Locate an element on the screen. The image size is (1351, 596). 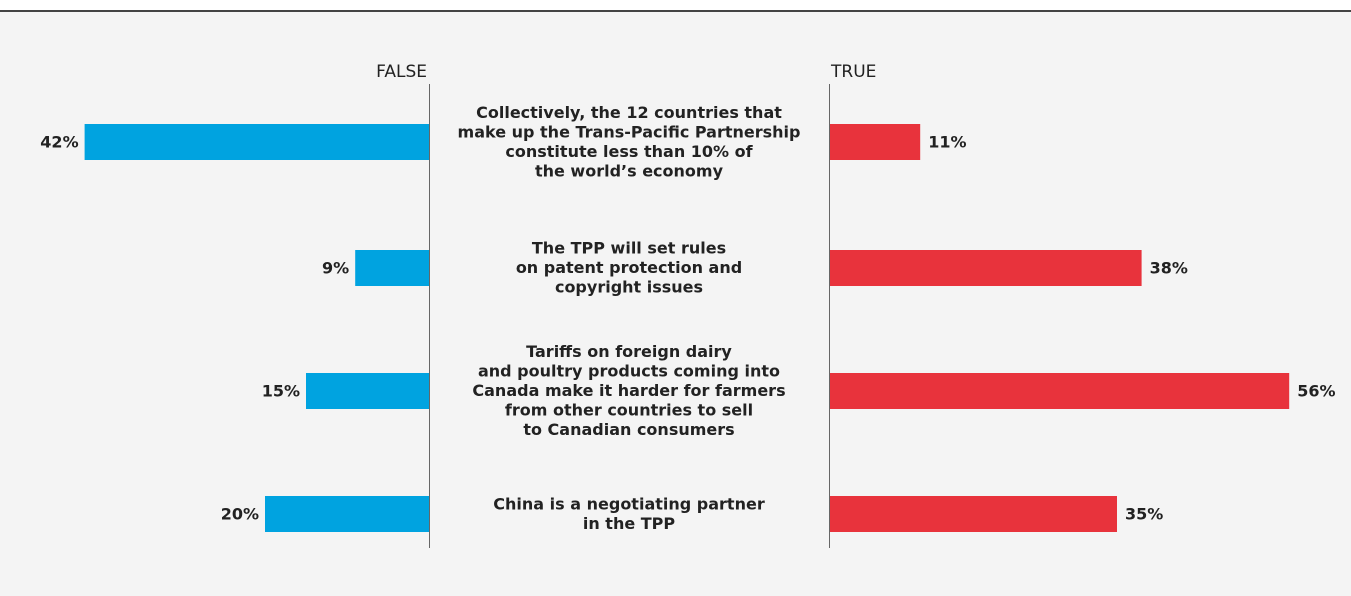
value-label: 56% is located at coordinates (1316, 391).